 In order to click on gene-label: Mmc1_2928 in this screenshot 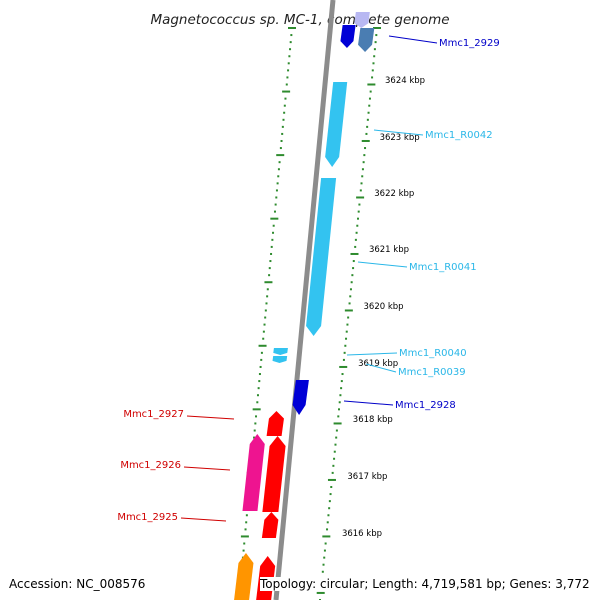, I will do `click(425, 405)`.